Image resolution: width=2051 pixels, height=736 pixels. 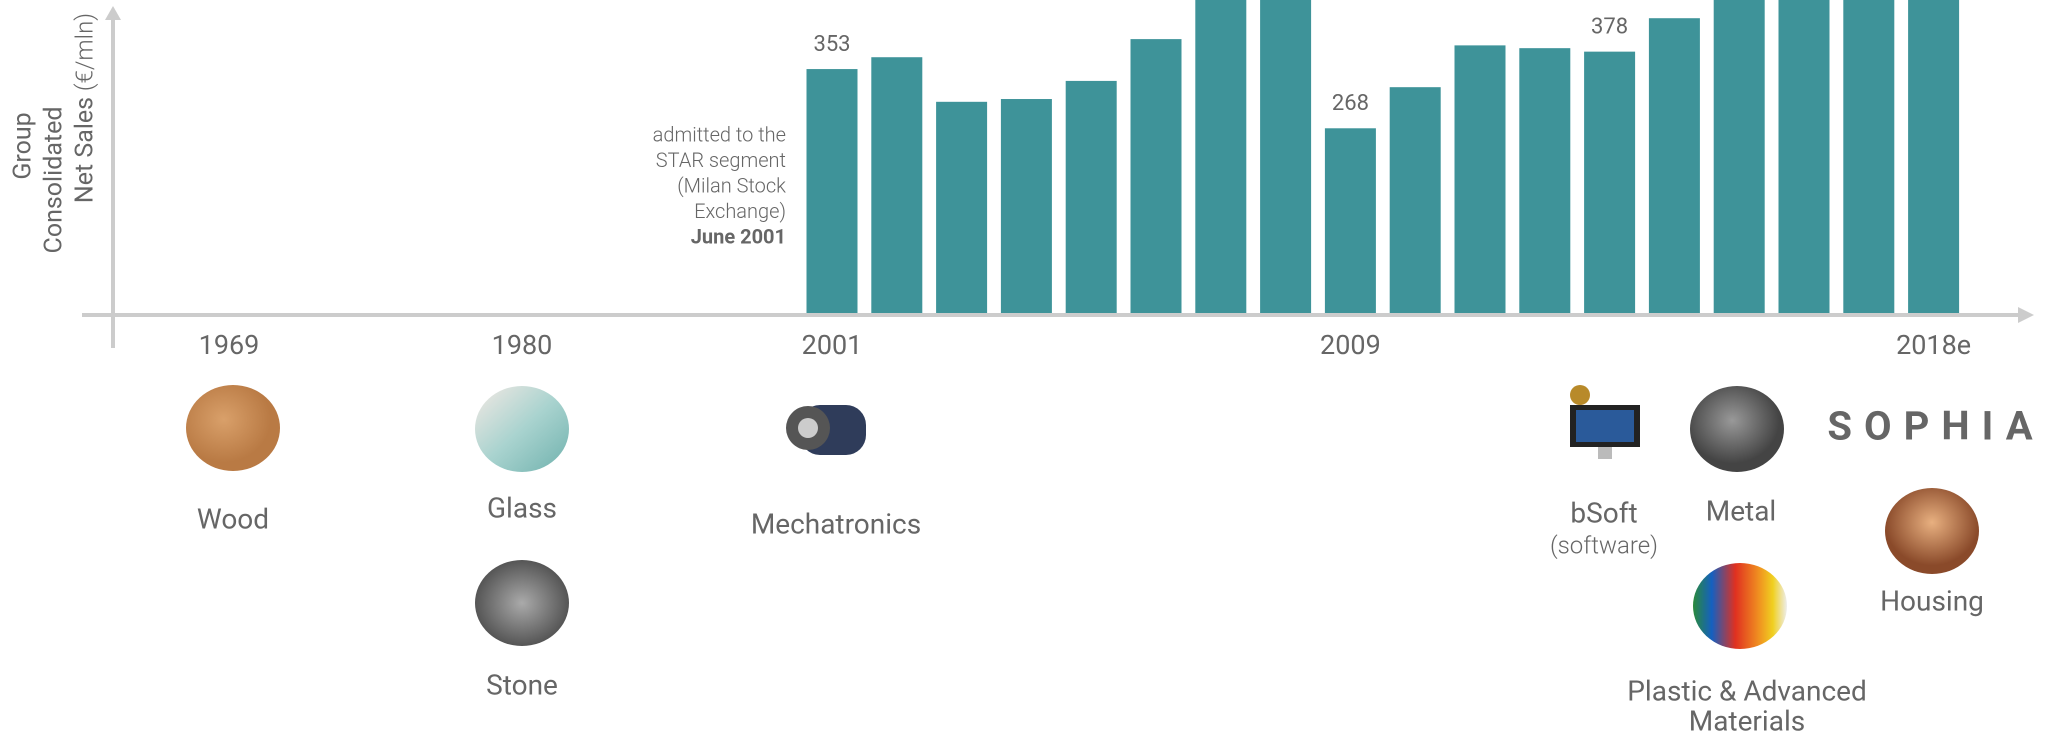 What do you see at coordinates (522, 507) in the screenshot?
I see `milestone-label: Glass` at bounding box center [522, 507].